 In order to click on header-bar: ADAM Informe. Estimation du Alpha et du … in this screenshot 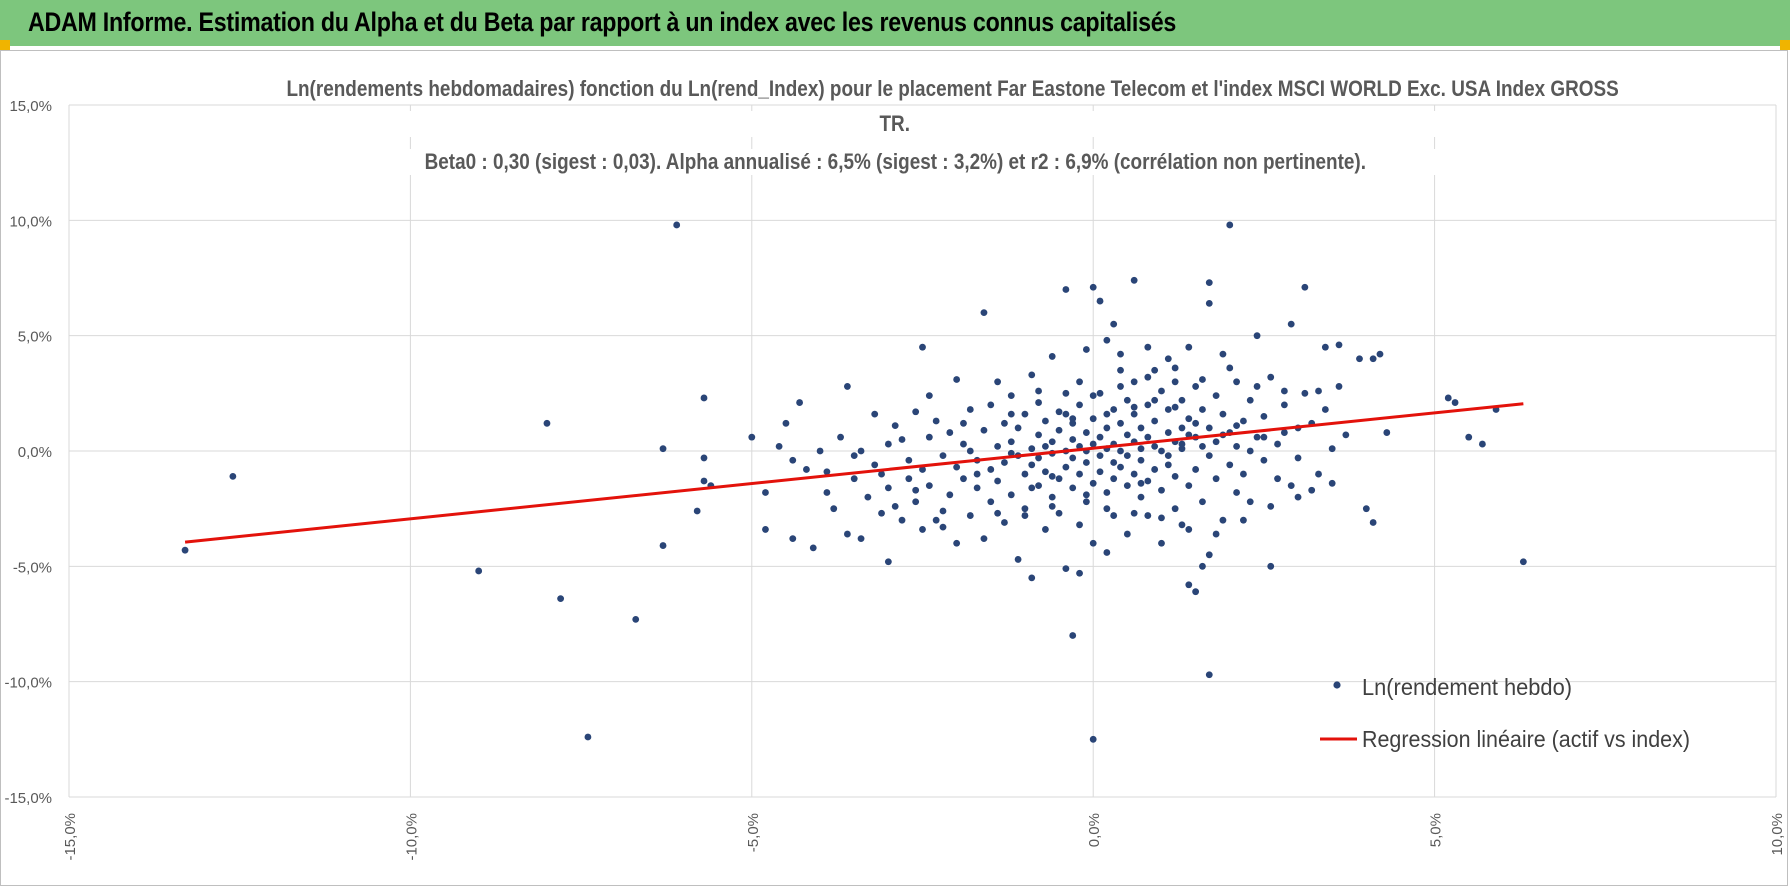, I will do `click(895, 25)`.